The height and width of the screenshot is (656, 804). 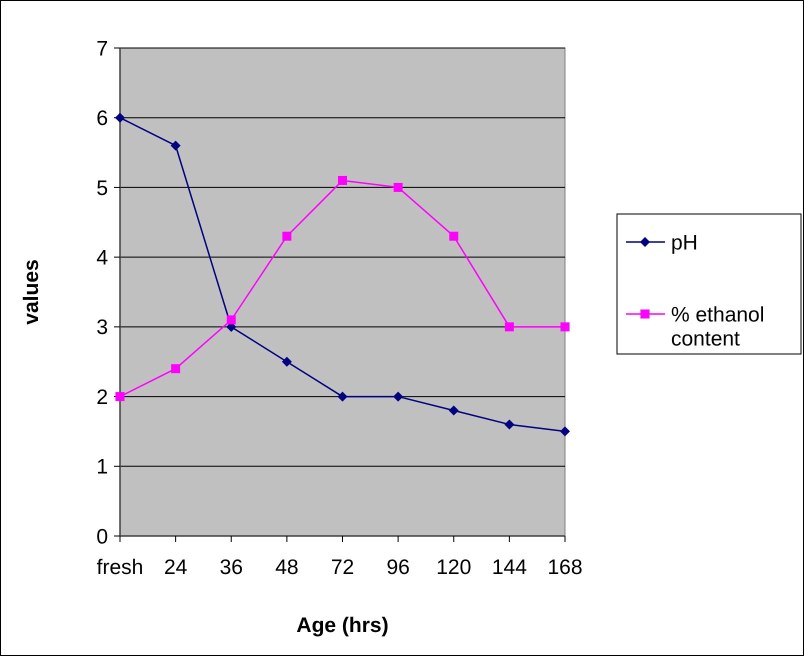 What do you see at coordinates (565, 567) in the screenshot?
I see `x-tick-label: 168` at bounding box center [565, 567].